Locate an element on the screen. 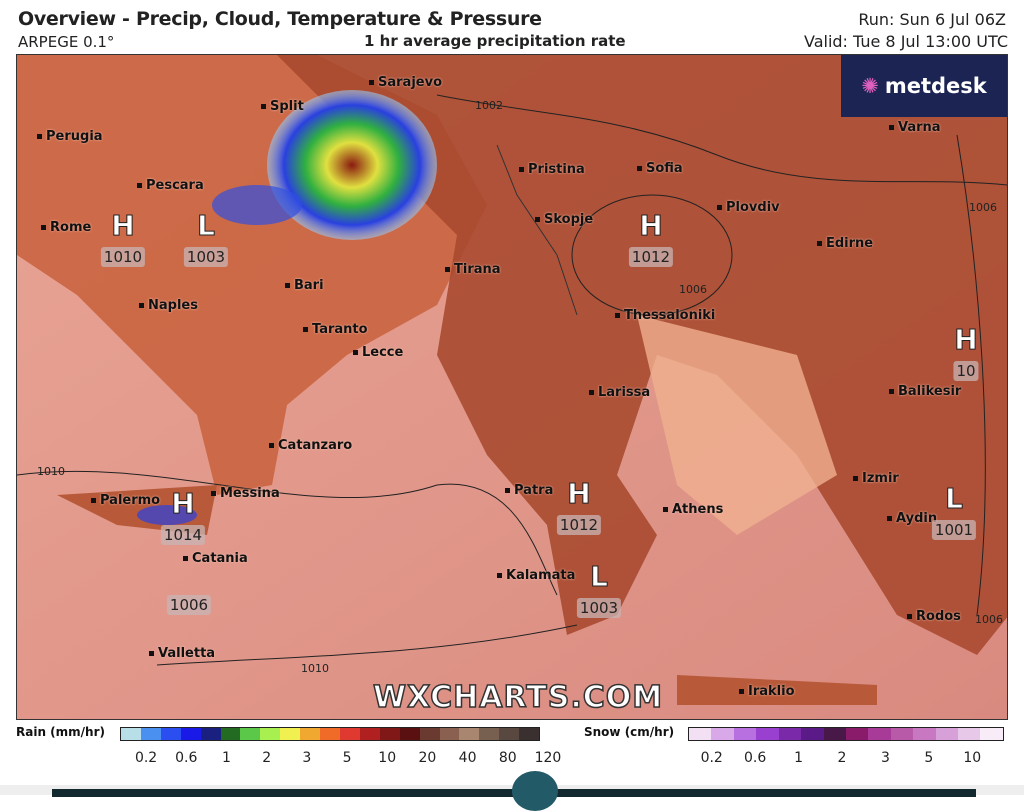 Image resolution: width=1024 pixels, height=811 pixels. snow-tick-label: 1 is located at coordinates (799, 758).